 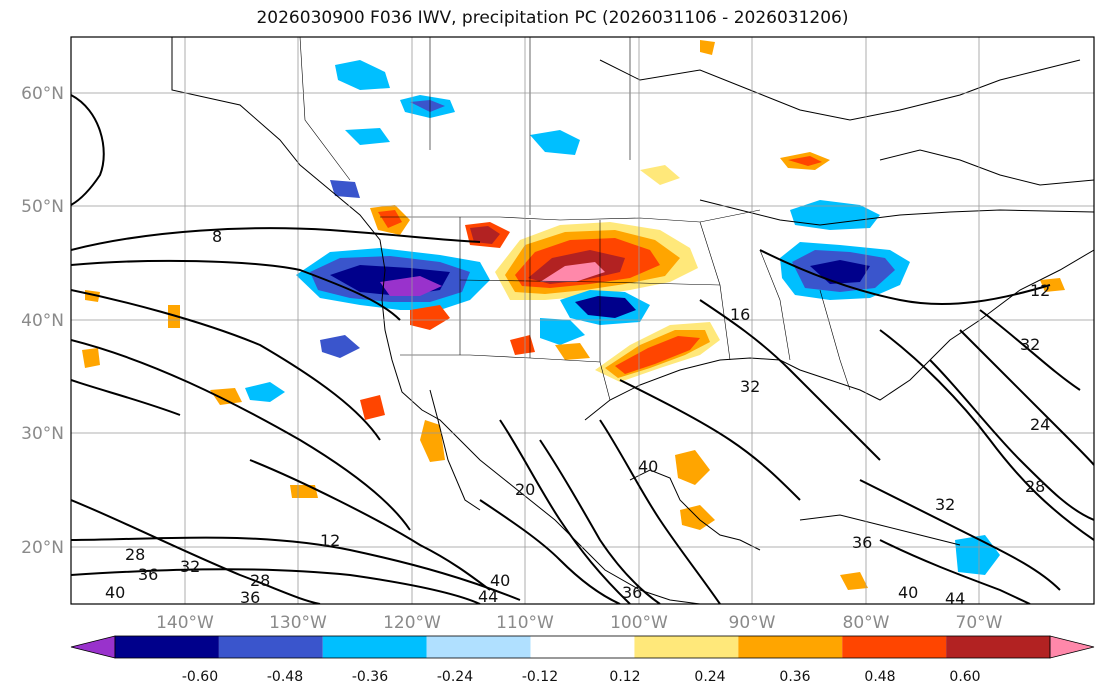 What do you see at coordinates (955, 598) in the screenshot?
I see `contour-label-44-b: 44` at bounding box center [955, 598].